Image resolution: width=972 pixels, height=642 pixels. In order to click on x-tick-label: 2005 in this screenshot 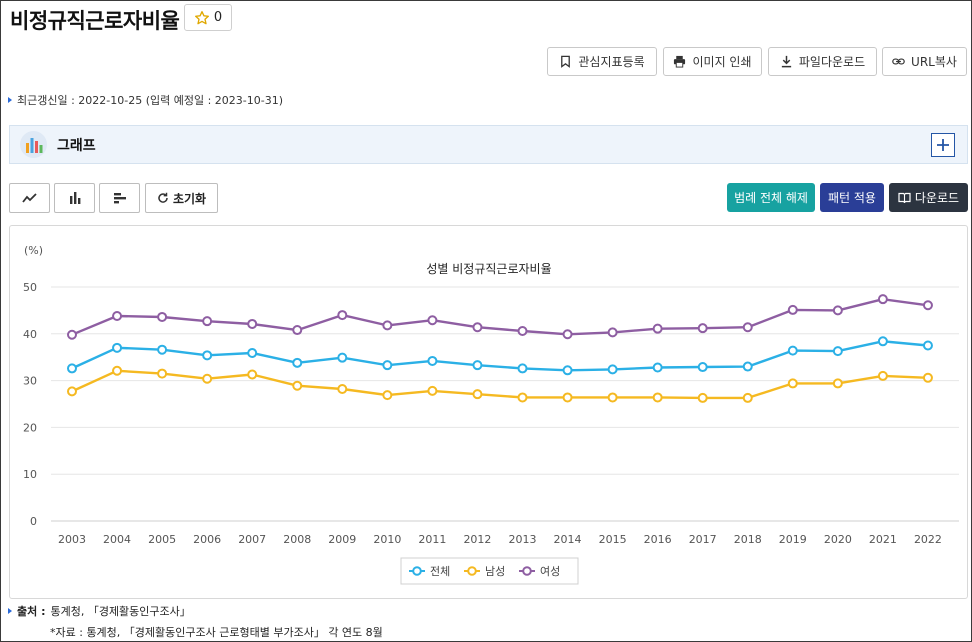, I will do `click(162, 539)`.